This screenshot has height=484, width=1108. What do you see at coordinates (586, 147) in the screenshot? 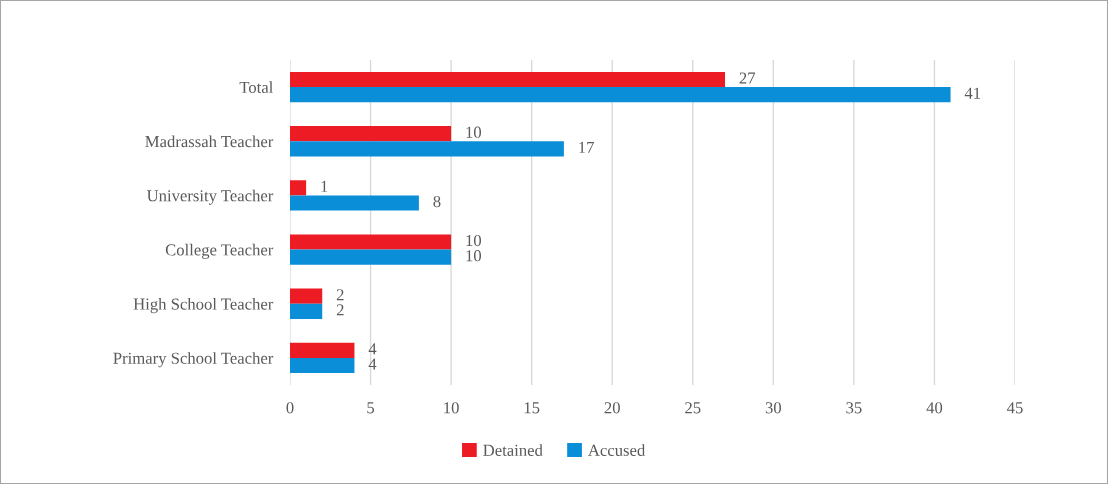
I see `data-label: 17` at bounding box center [586, 147].